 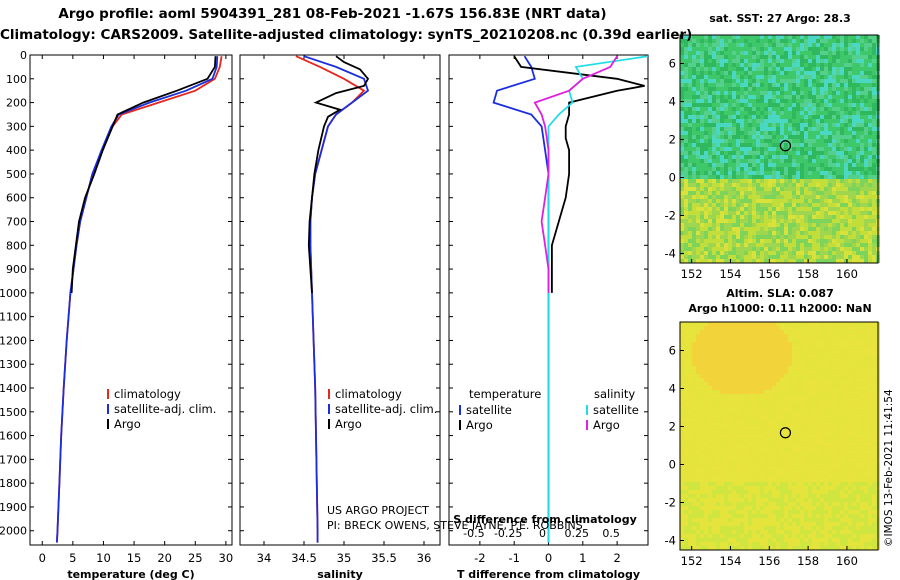 What do you see at coordinates (542, 533) in the screenshot?
I see `top-tick-label: 0` at bounding box center [542, 533].